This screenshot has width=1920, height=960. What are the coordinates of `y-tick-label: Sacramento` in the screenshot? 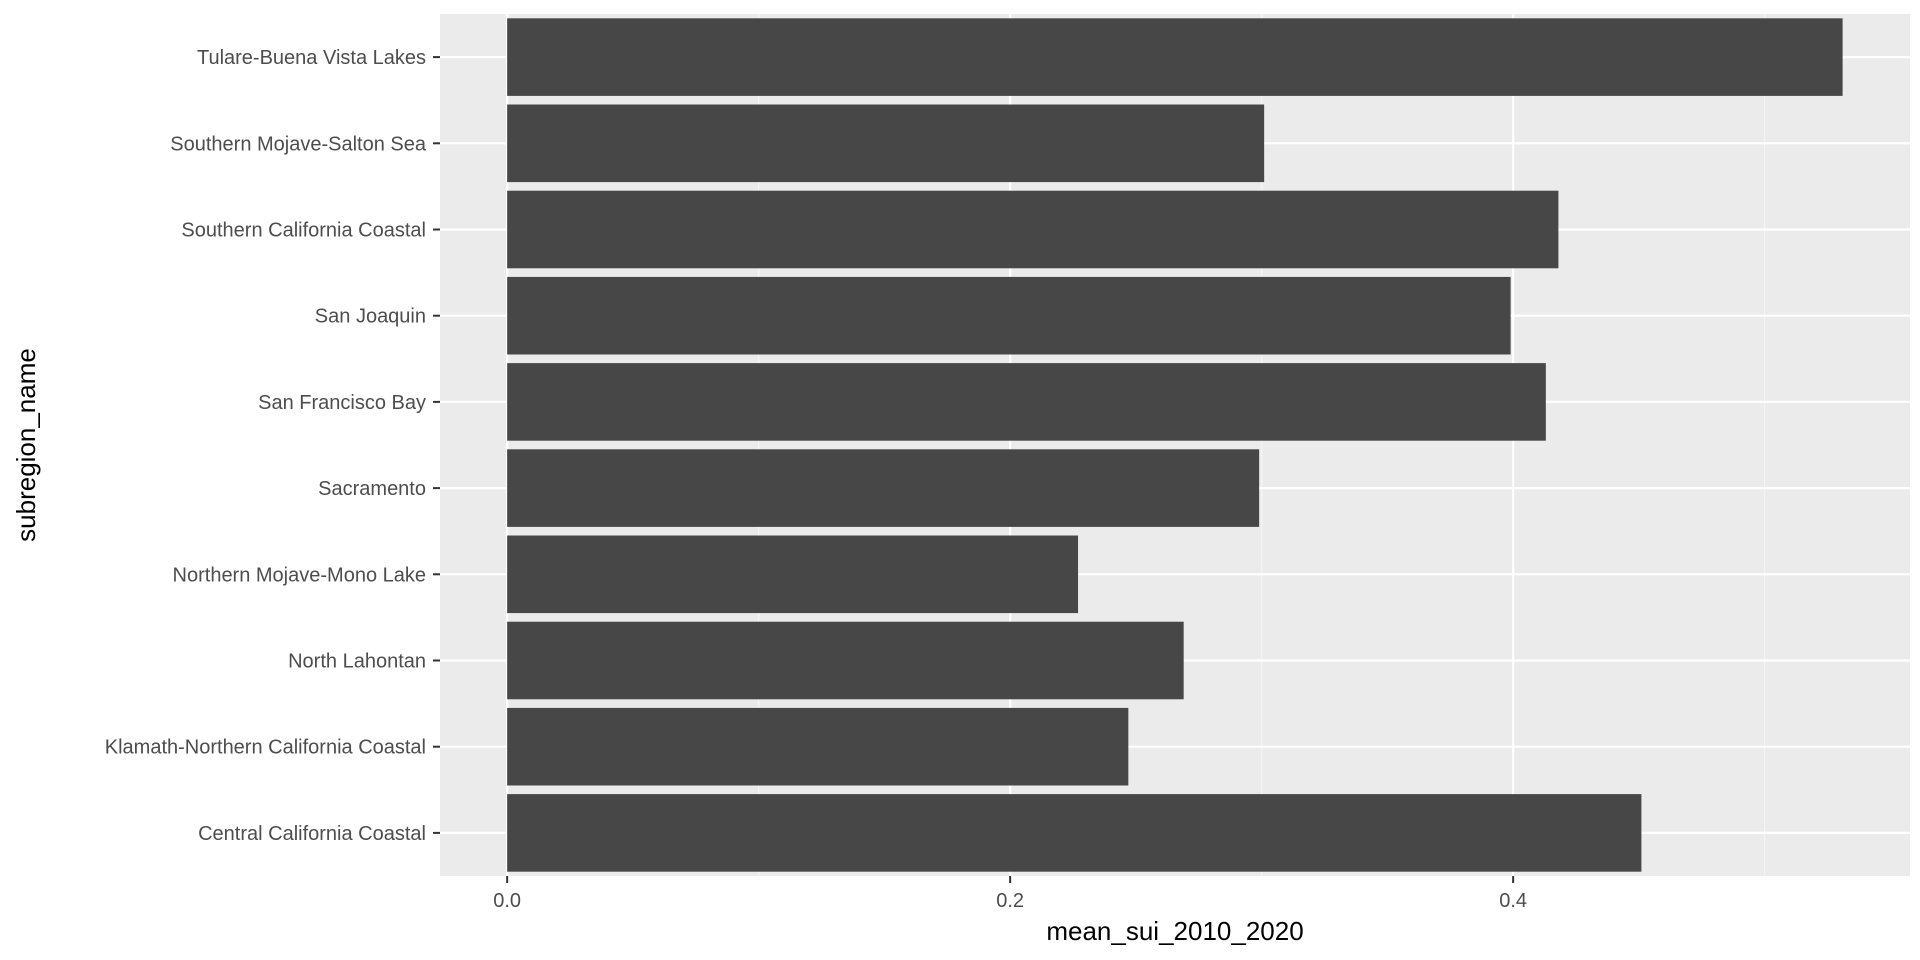 It's located at (372, 489).